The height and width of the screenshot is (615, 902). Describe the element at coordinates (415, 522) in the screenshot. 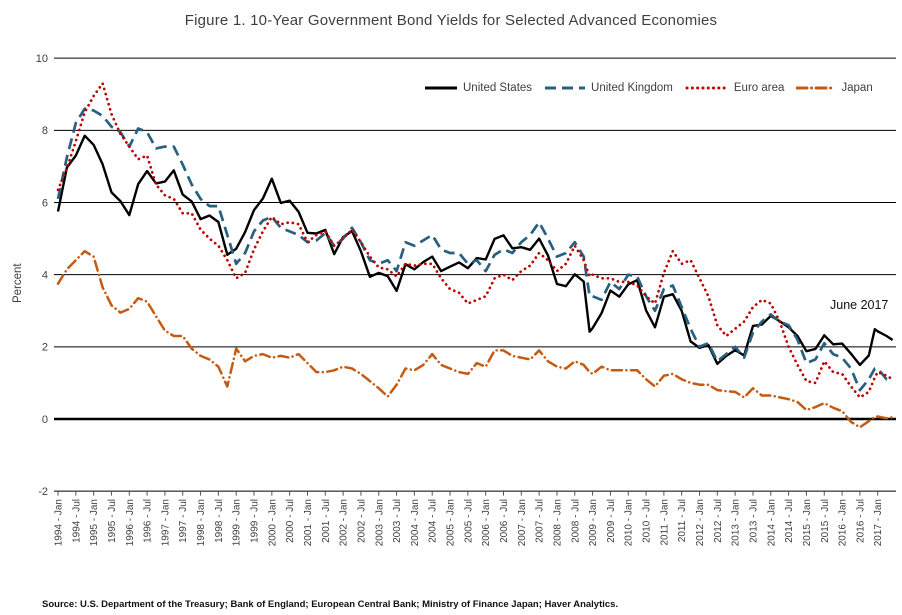

I see `x-tick-label: 2004 - Jan` at that location.